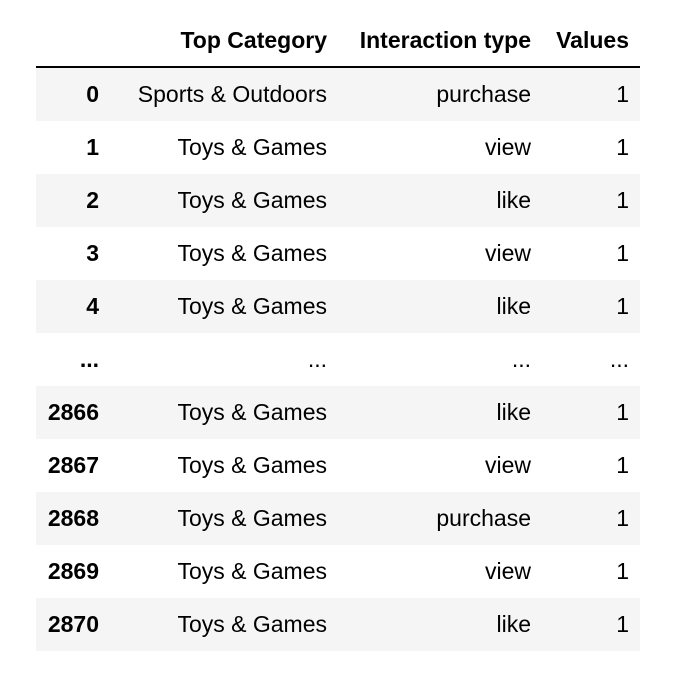 Image resolution: width=678 pixels, height=674 pixels. What do you see at coordinates (73, 571) in the screenshot?
I see `row-index: 2869` at bounding box center [73, 571].